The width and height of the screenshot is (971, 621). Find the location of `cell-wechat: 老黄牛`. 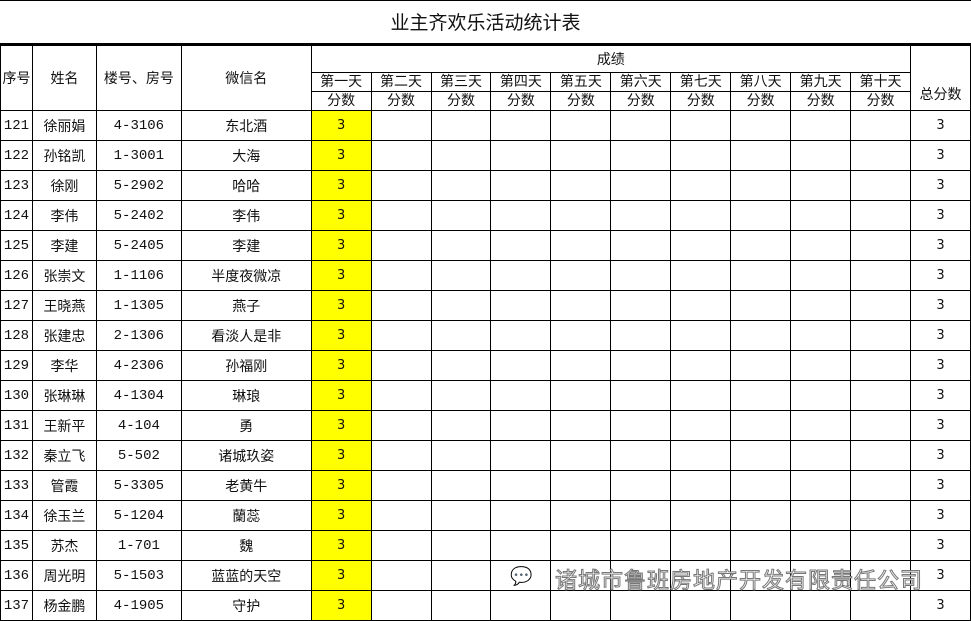

cell-wechat: 老黄牛 is located at coordinates (246, 485).